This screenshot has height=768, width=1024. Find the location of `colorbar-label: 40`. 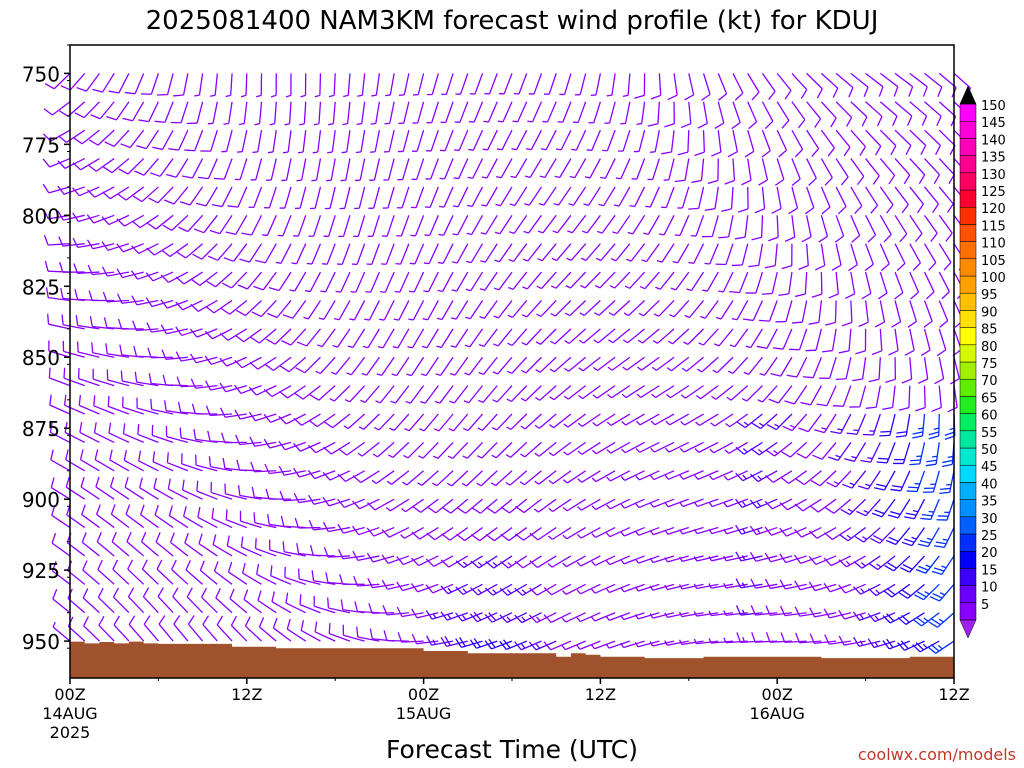

colorbar-label: 40 is located at coordinates (989, 484).